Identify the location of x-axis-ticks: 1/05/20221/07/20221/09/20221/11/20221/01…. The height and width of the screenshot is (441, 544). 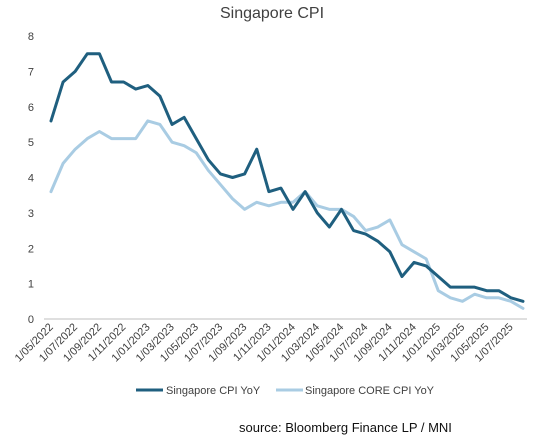
(264, 342).